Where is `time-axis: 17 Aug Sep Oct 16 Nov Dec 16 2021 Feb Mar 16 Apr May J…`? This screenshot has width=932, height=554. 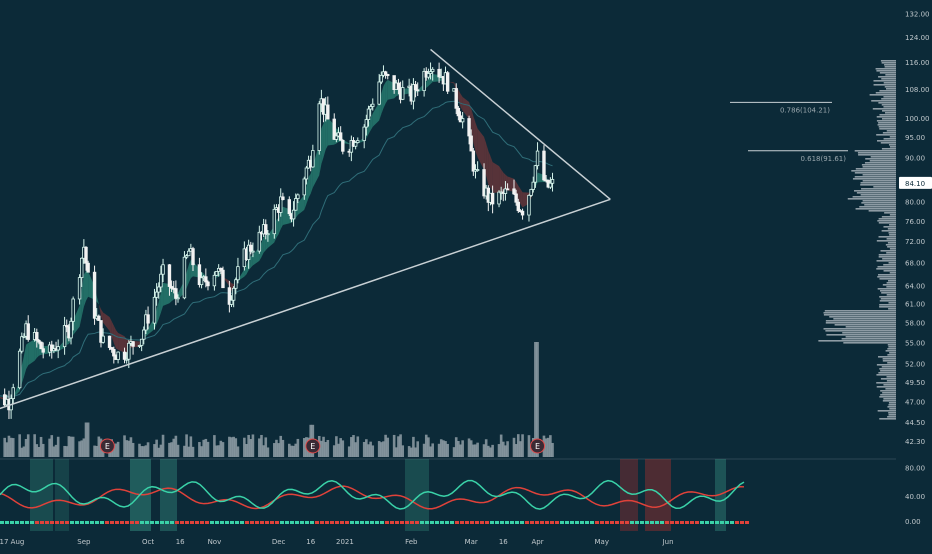
time-axis: 17 Aug Sep Oct 16 Nov Dec 16 2021 Feb Mar 16 Apr May J… is located at coordinates (337, 542).